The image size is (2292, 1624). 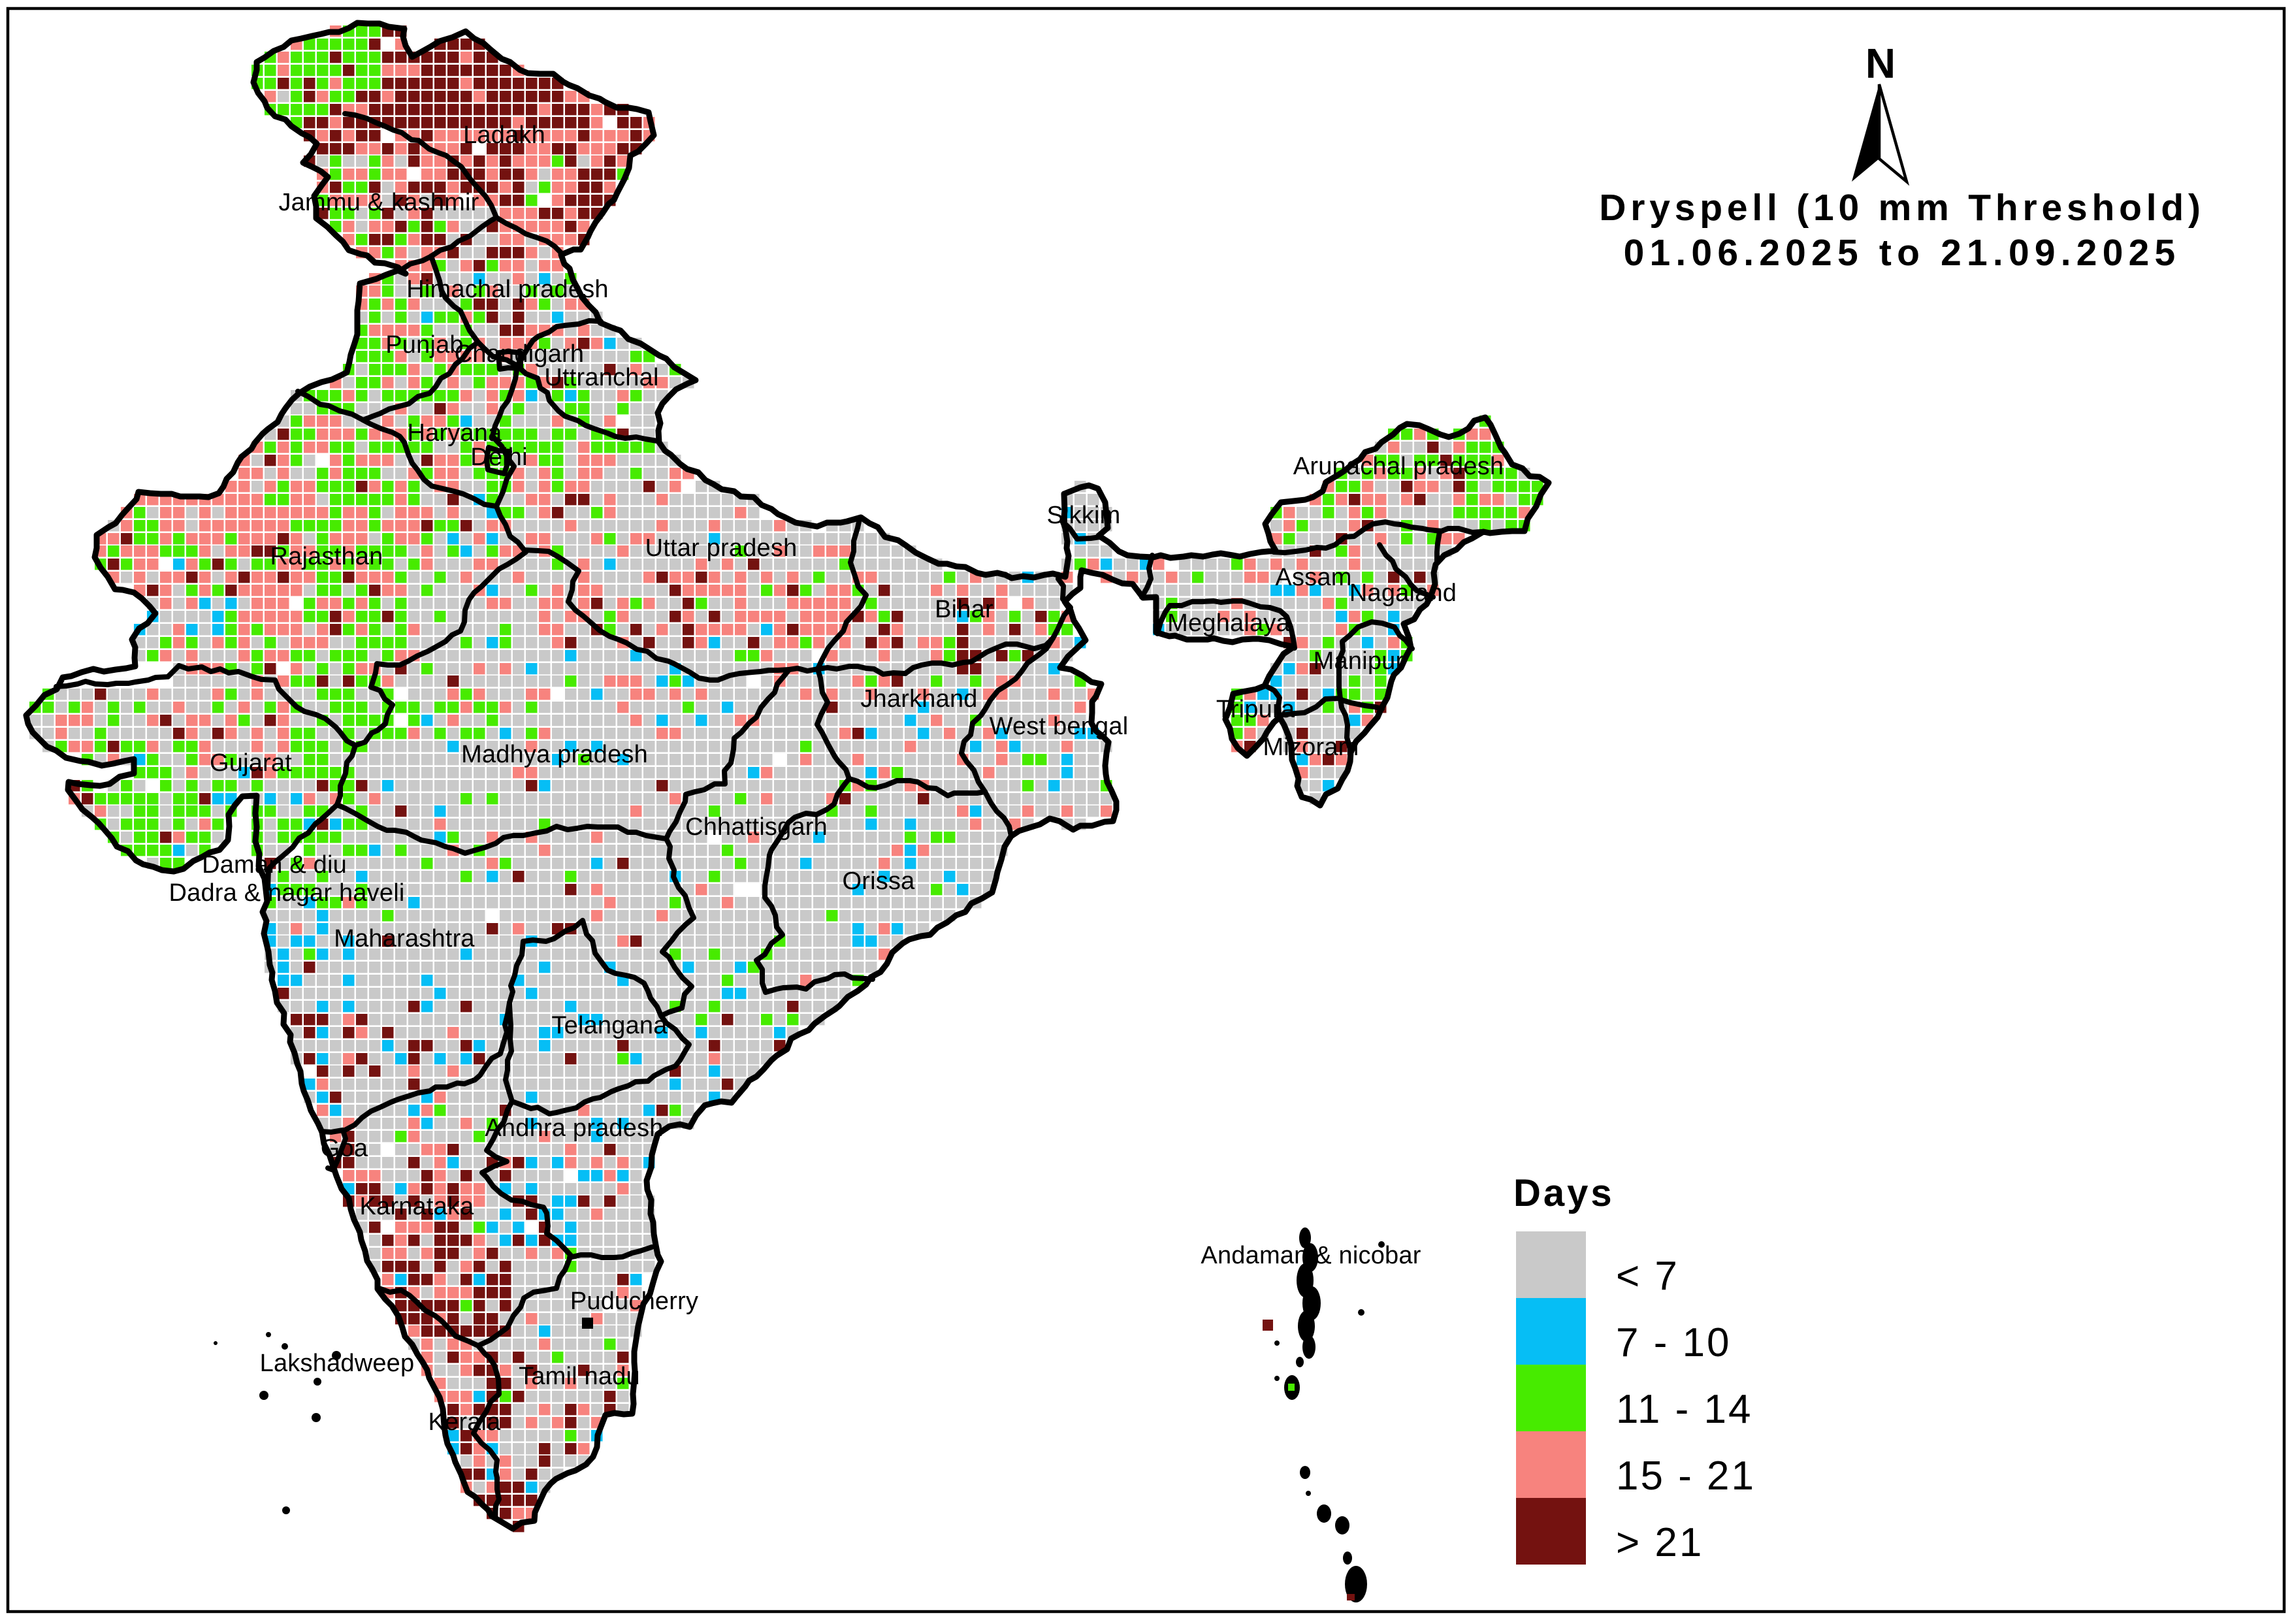 What do you see at coordinates (964, 609) in the screenshot?
I see `svg-text: Bihar` at bounding box center [964, 609].